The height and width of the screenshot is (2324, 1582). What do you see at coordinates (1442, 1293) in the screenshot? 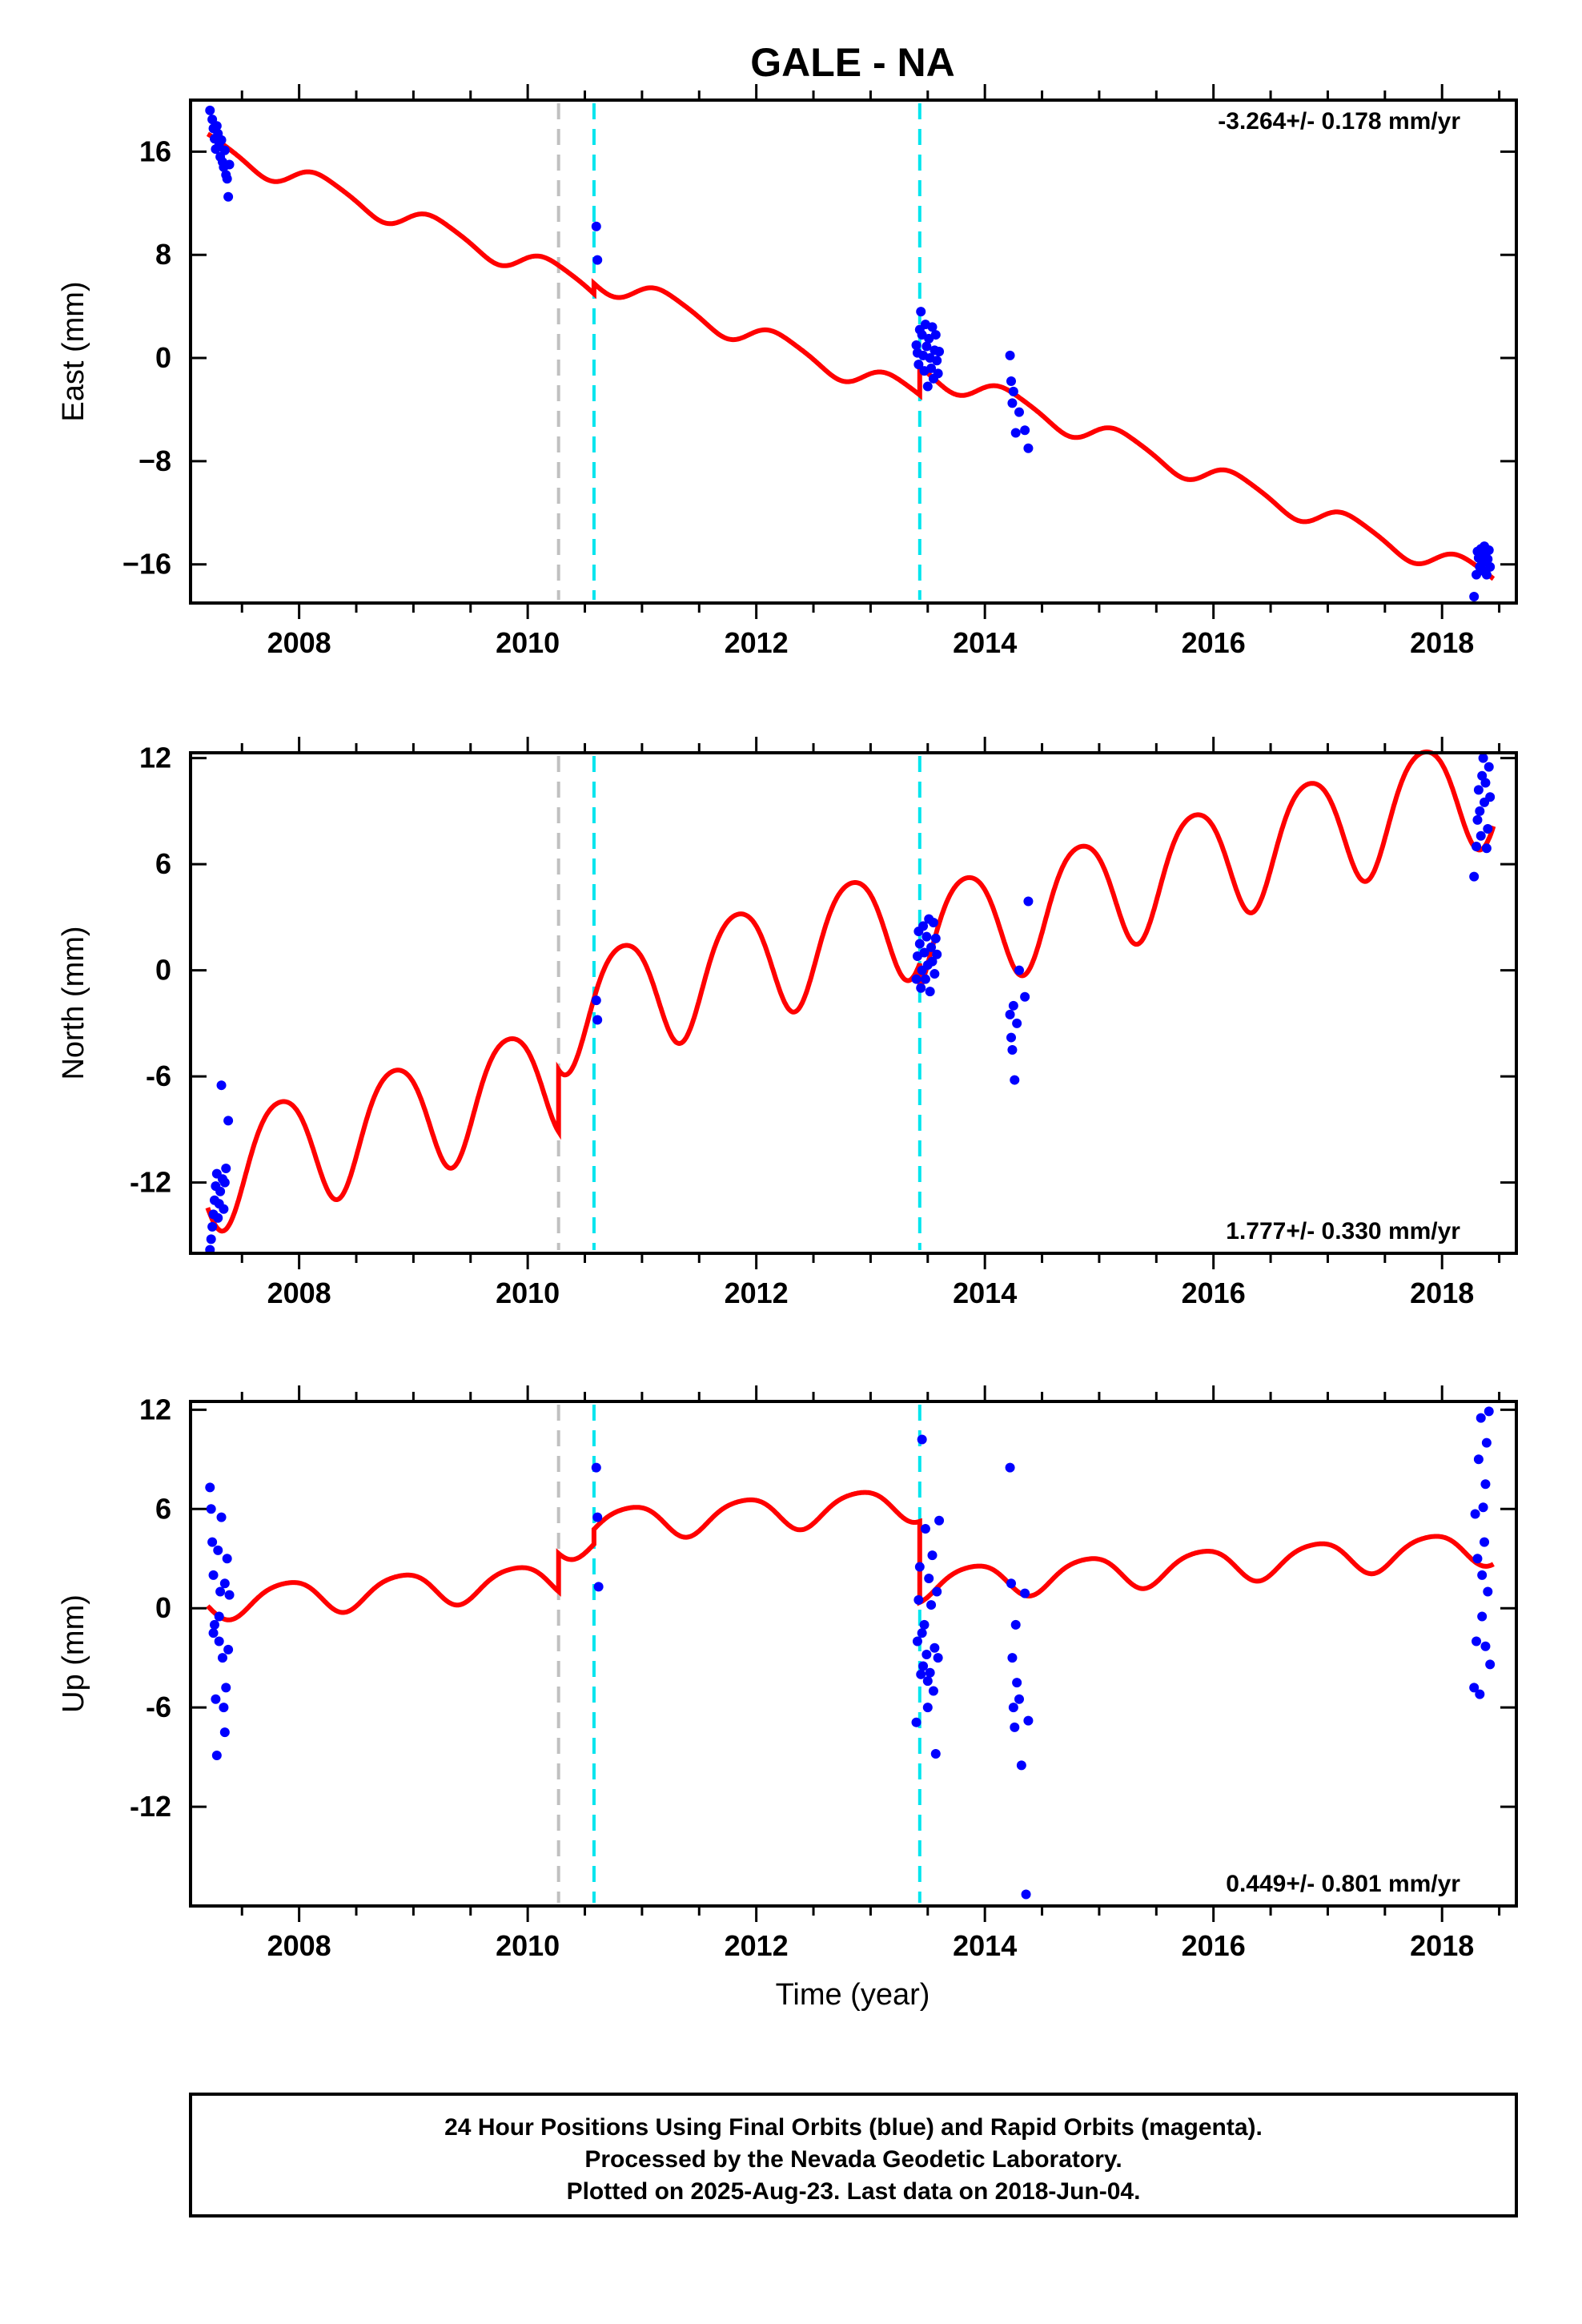
I see `x-tick-label: 2018` at bounding box center [1442, 1293].